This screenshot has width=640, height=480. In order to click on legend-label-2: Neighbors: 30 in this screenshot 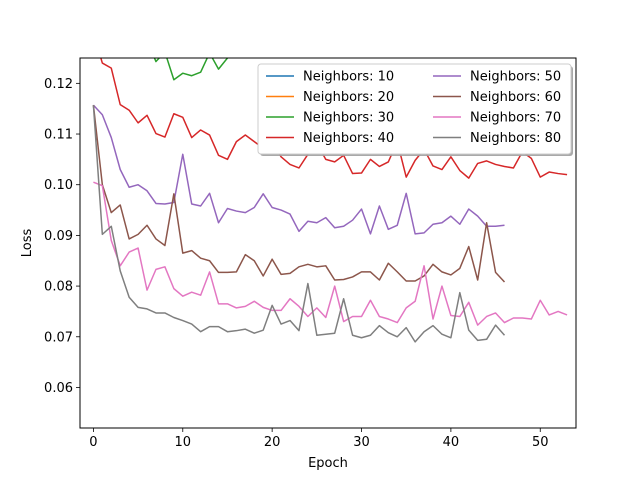, I will do `click(348, 118)`.